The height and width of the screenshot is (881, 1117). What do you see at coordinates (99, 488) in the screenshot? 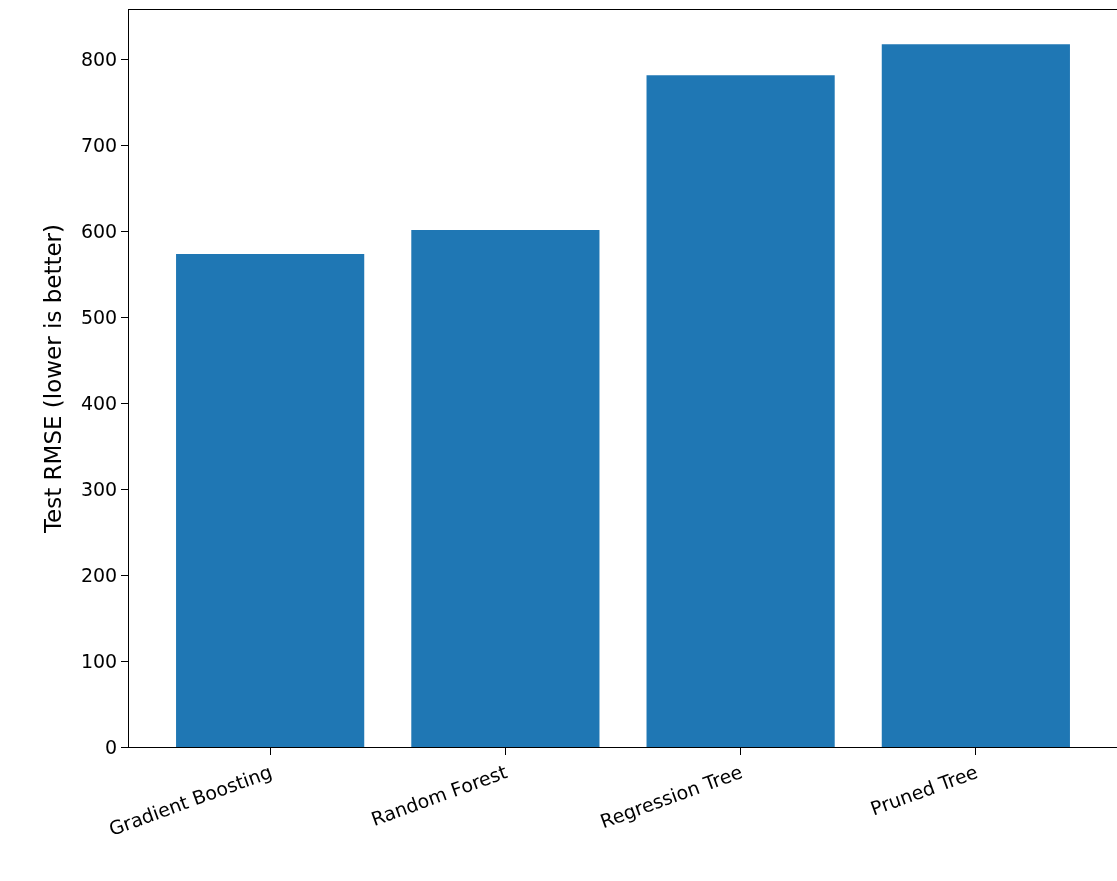
I see `y-tick-label: 300` at bounding box center [99, 488].